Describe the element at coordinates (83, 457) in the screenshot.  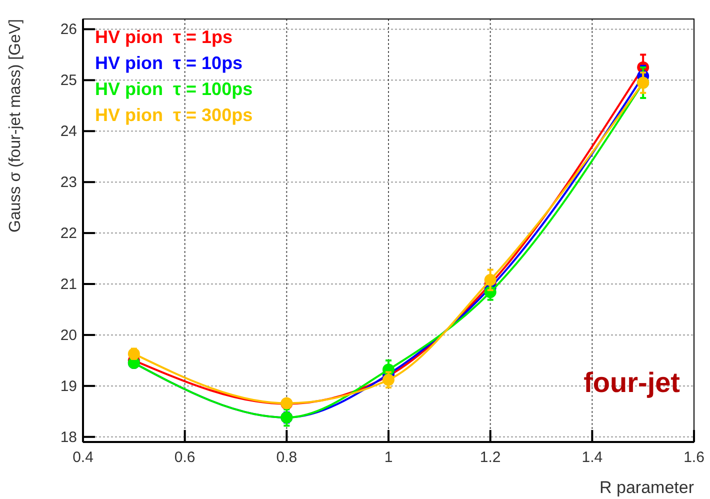
I see `x-tick-label: 0.4` at that location.